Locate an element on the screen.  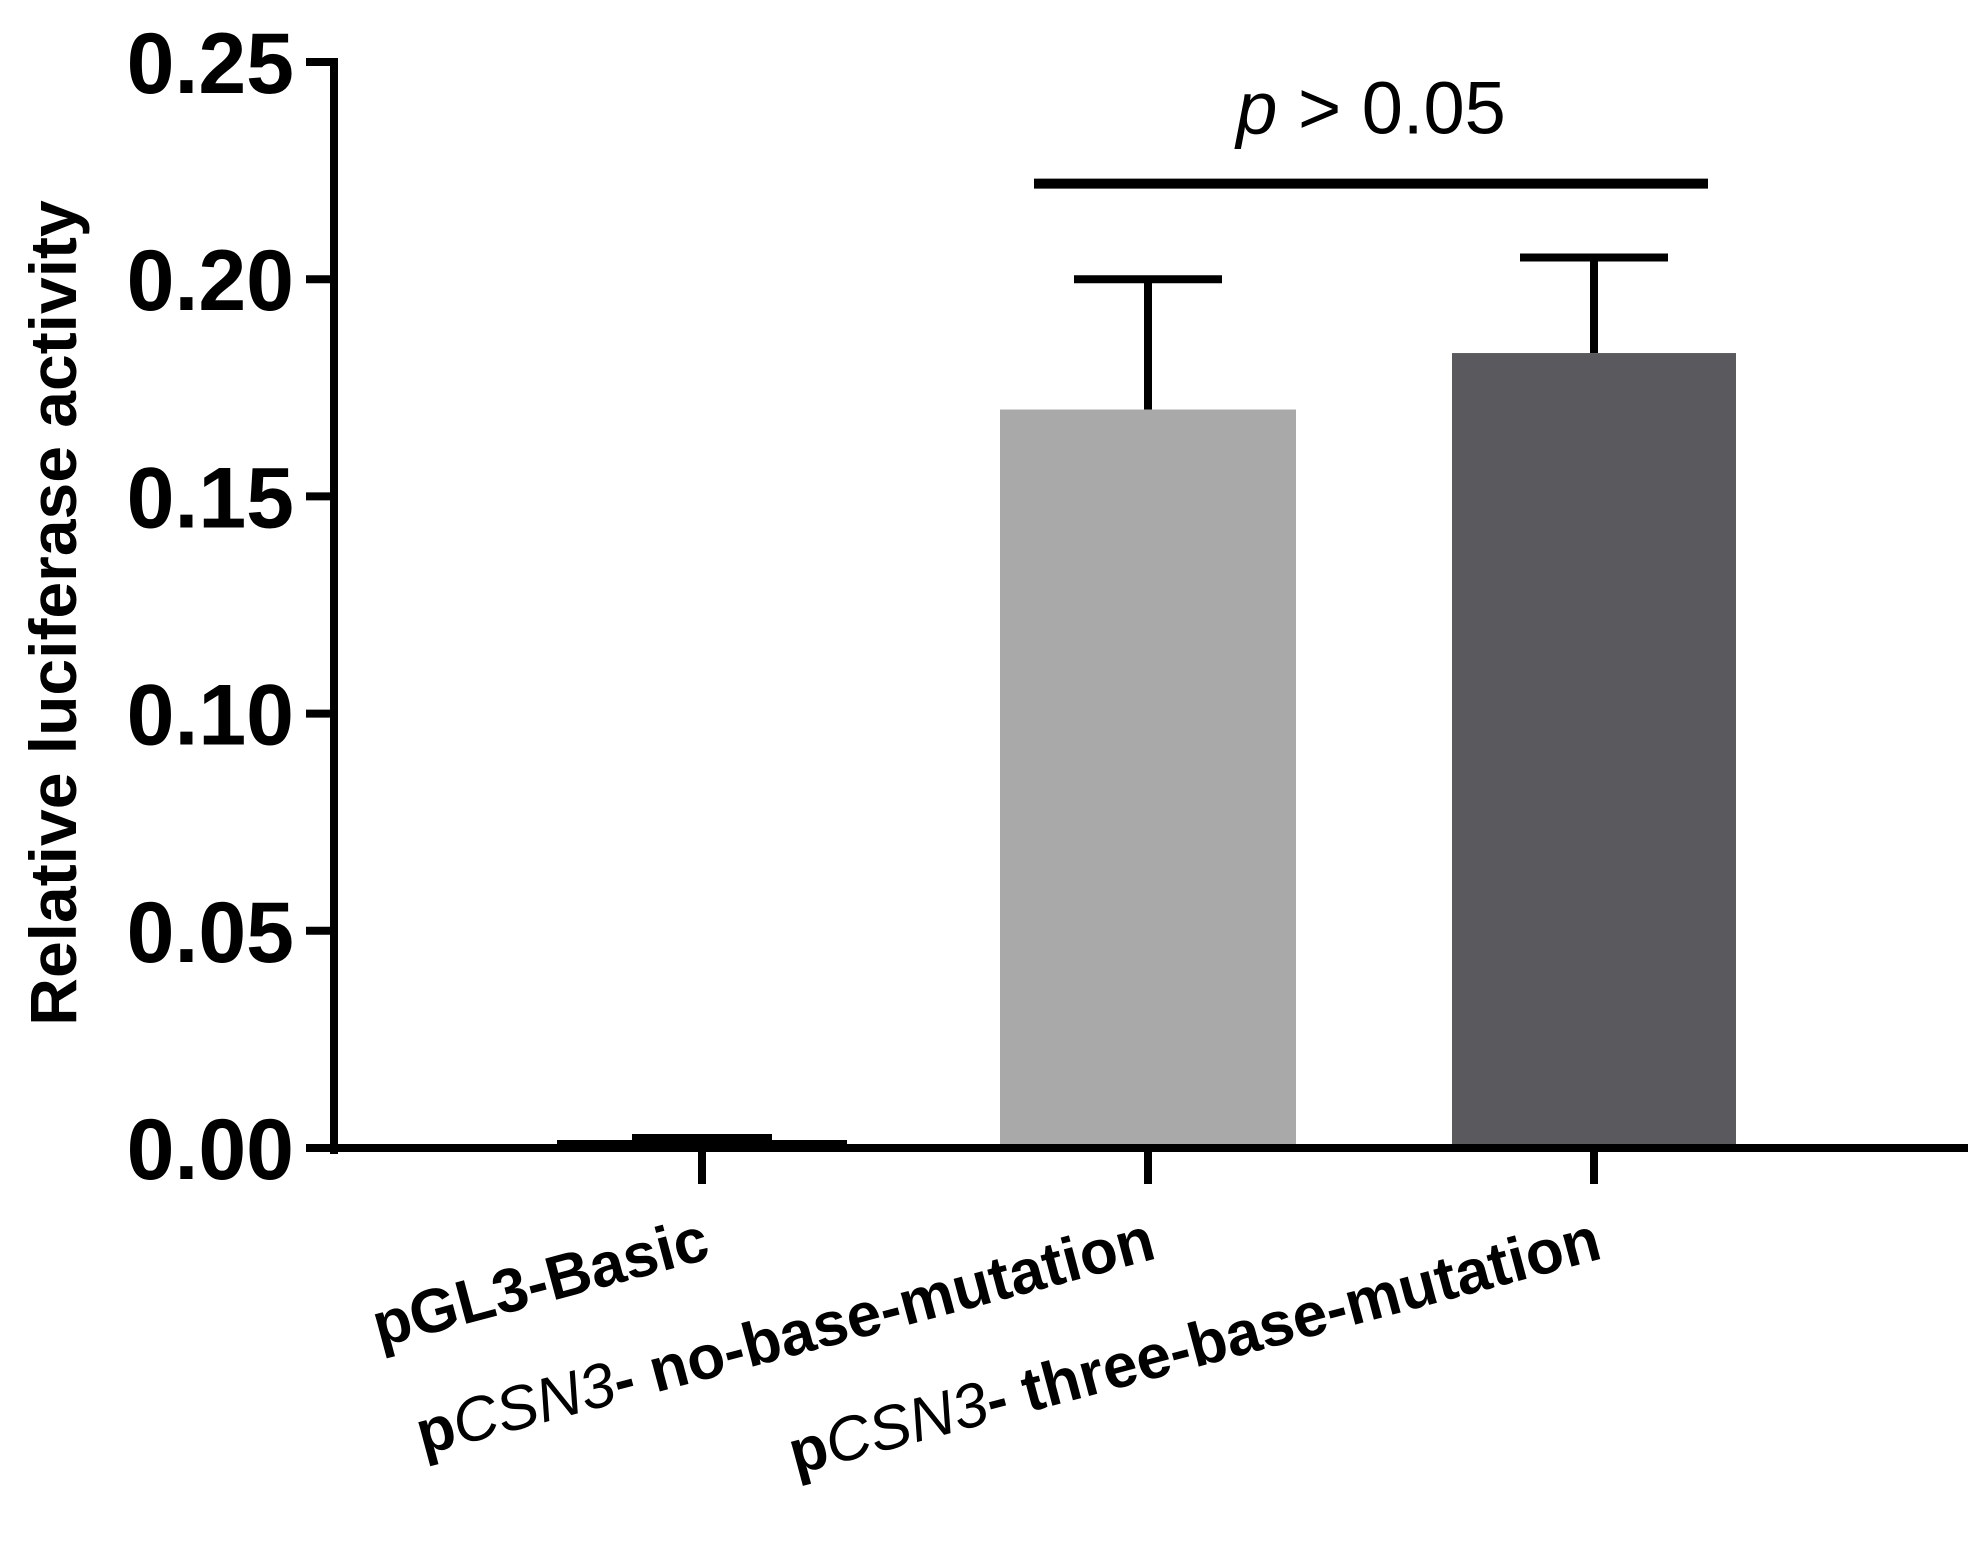
y-tick-label: 0.00 is located at coordinates (210, 1150).